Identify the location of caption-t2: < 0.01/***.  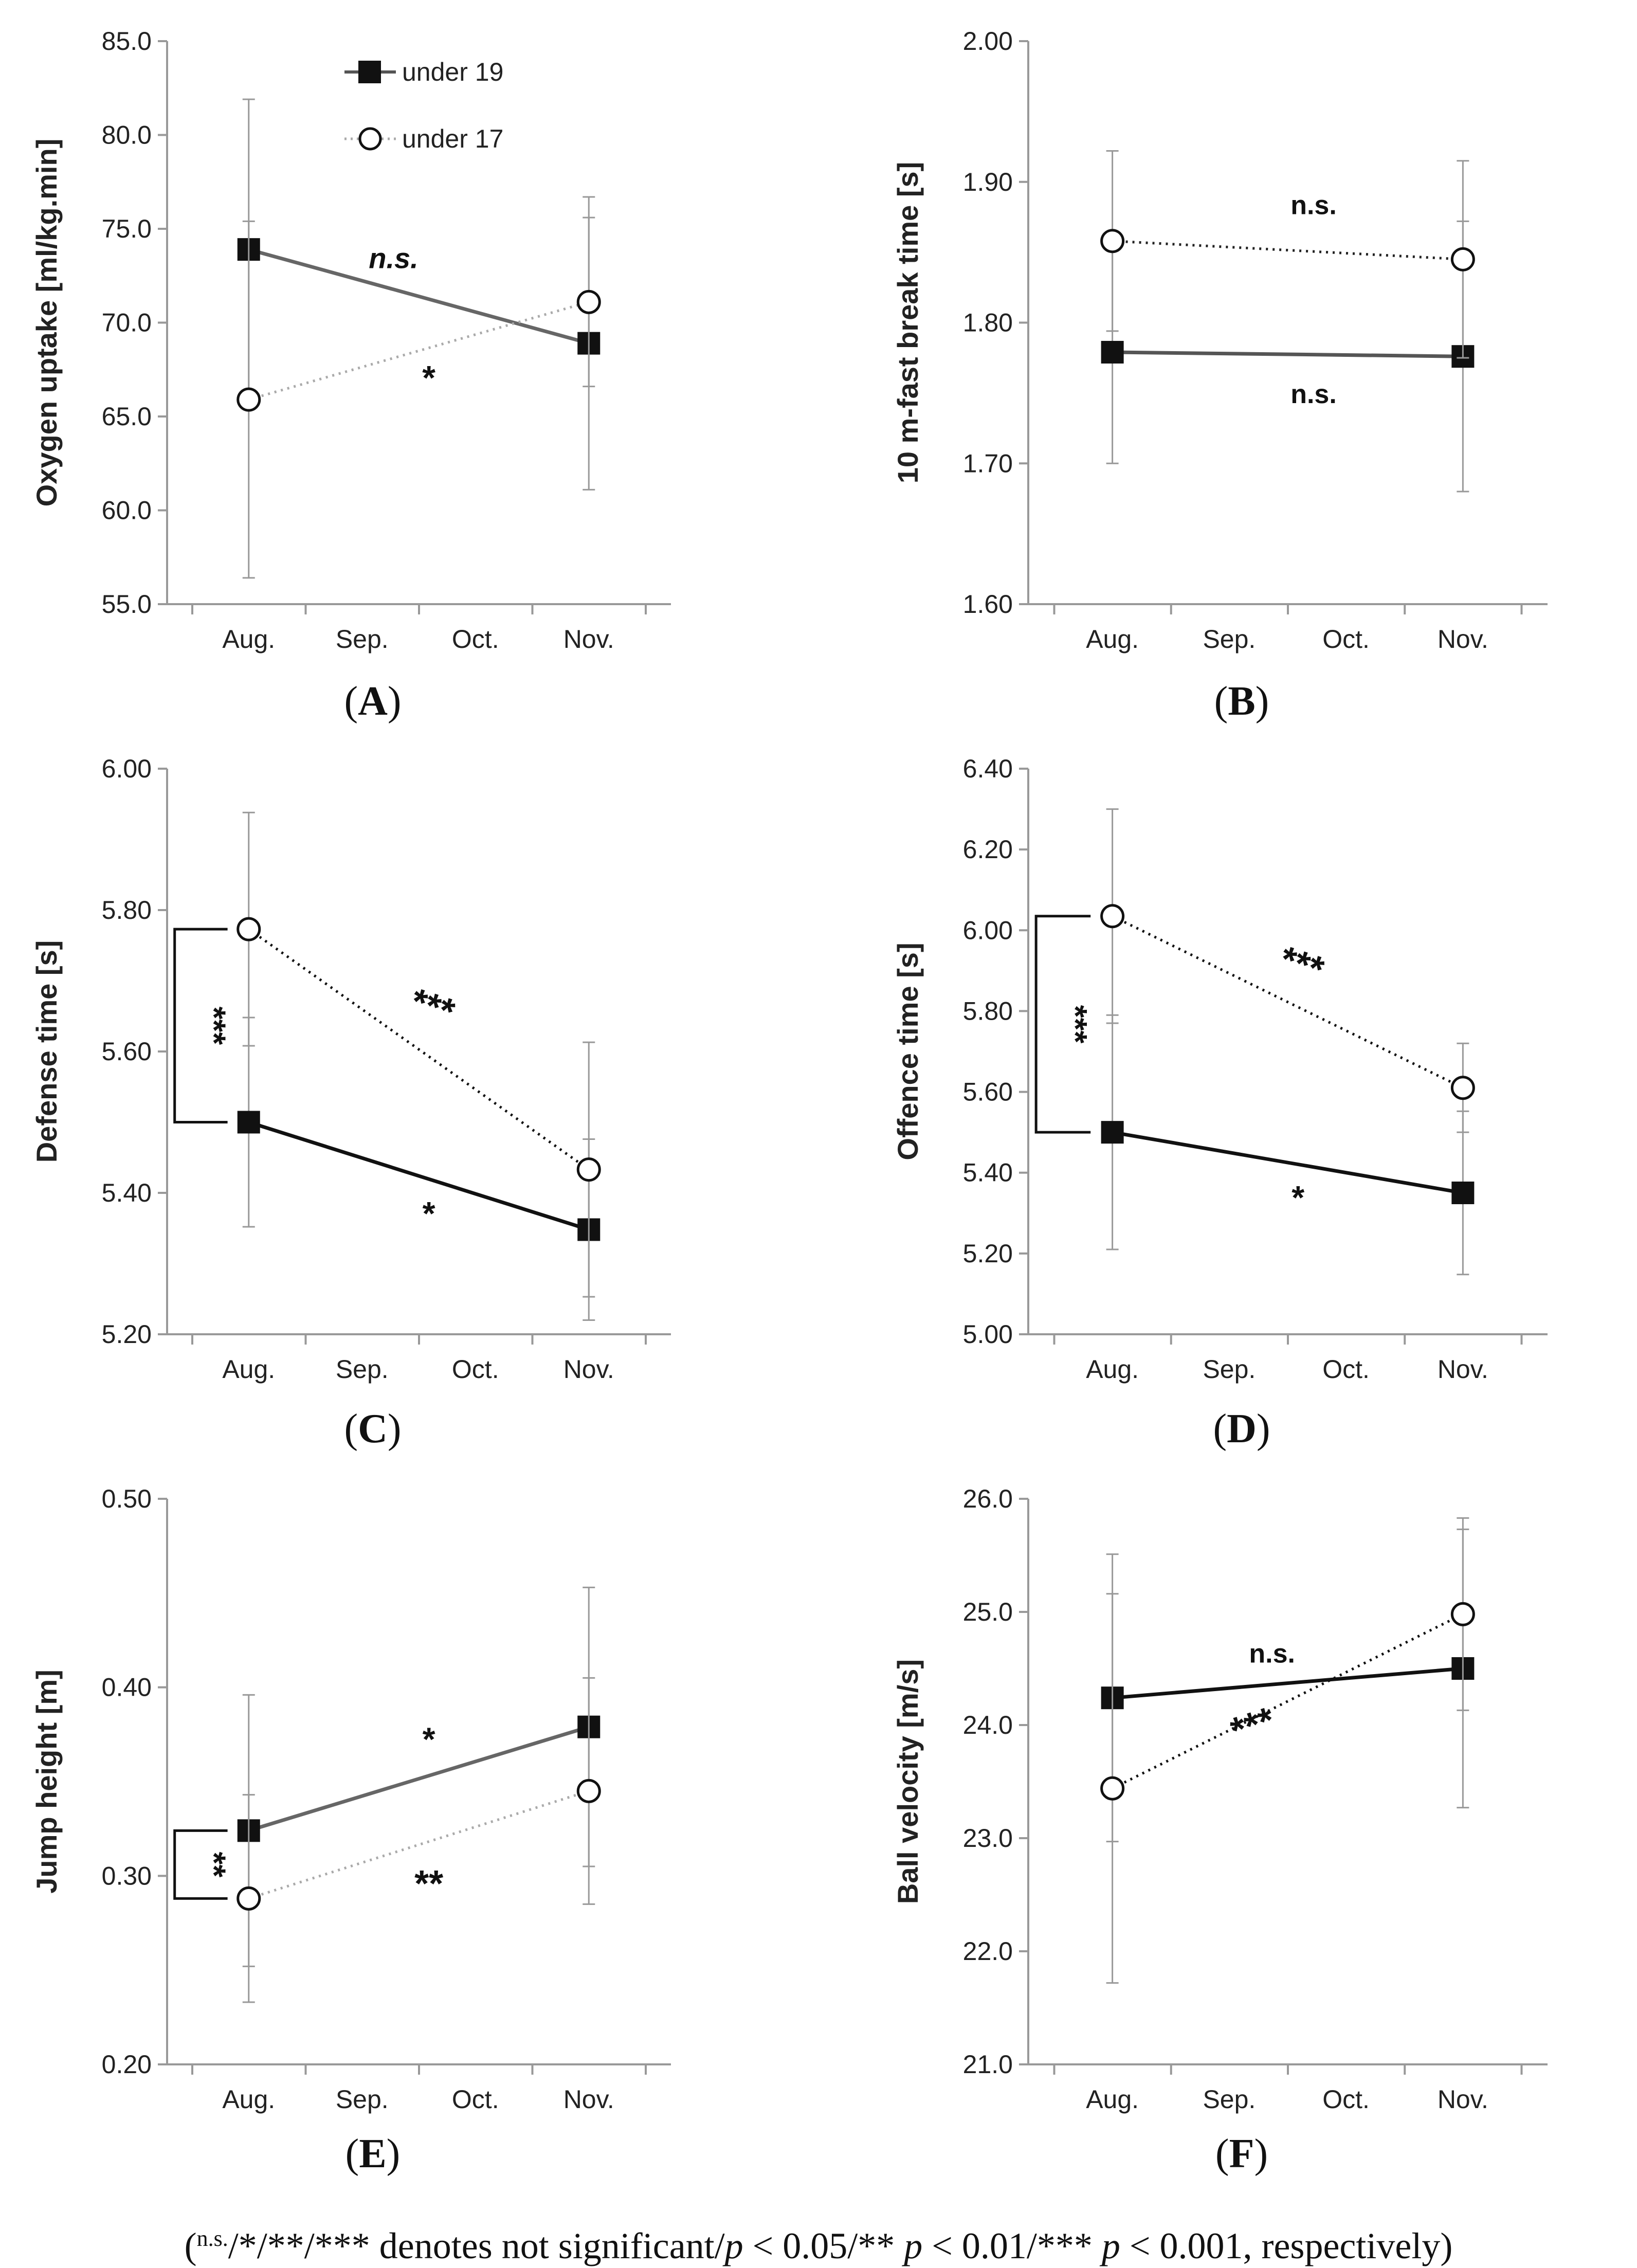
(1012, 2246).